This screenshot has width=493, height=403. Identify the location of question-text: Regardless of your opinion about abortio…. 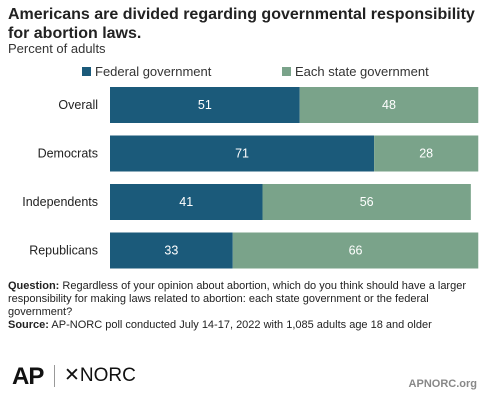
(237, 299).